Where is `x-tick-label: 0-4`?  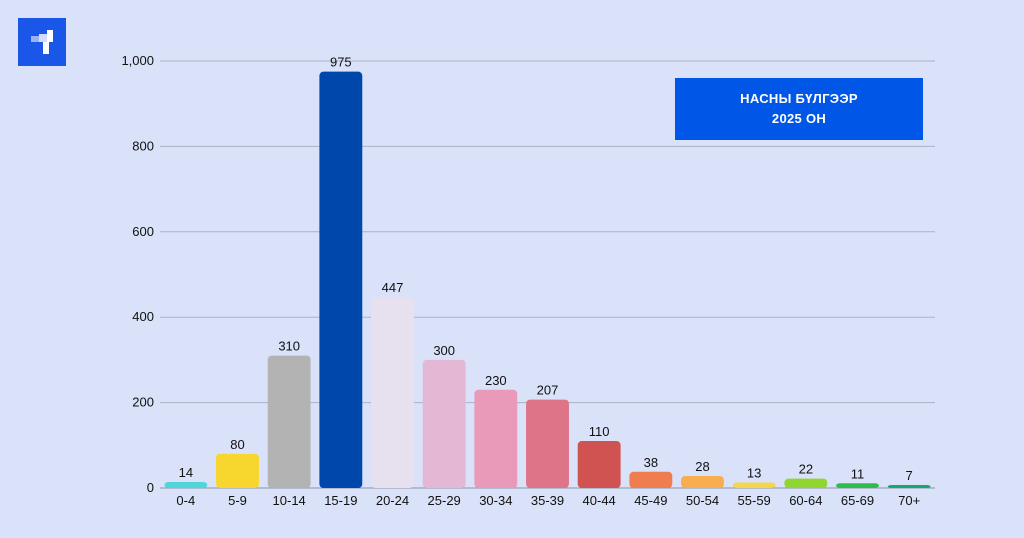
x-tick-label: 0-4 is located at coordinates (185, 500).